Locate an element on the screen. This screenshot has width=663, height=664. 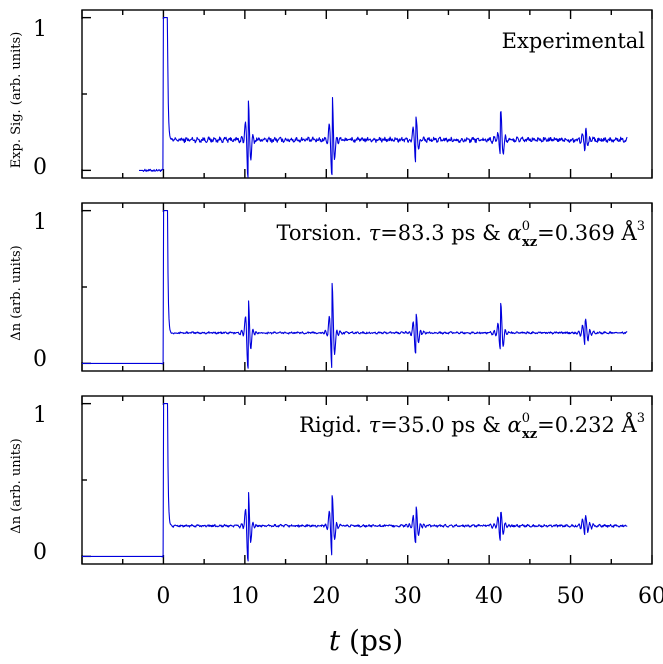
x-tick-label: 0 is located at coordinates (163, 596).